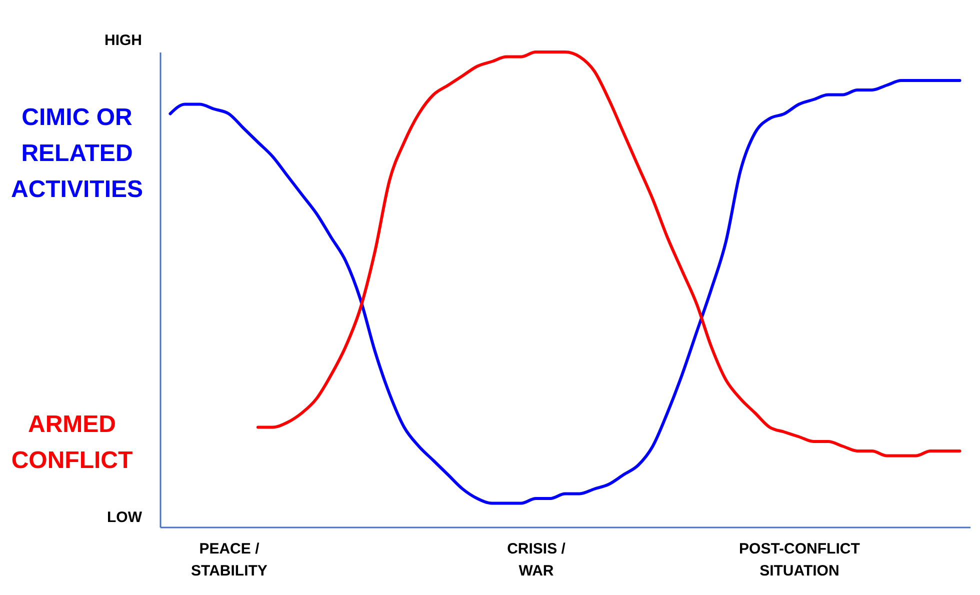  I want to click on text: HIGH, so click(123, 40).